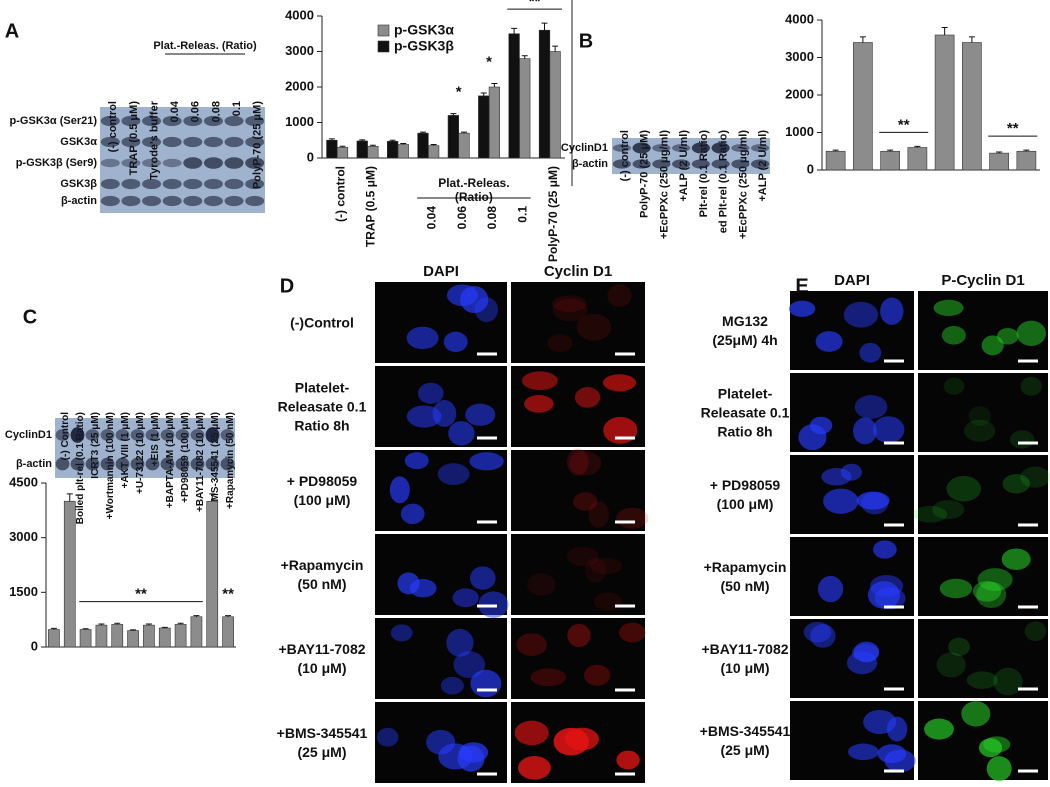 Image resolution: width=1050 pixels, height=787 pixels. I want to click on lane-label: ed Plt-rel (0.1 Ratio), so click(724, 182).